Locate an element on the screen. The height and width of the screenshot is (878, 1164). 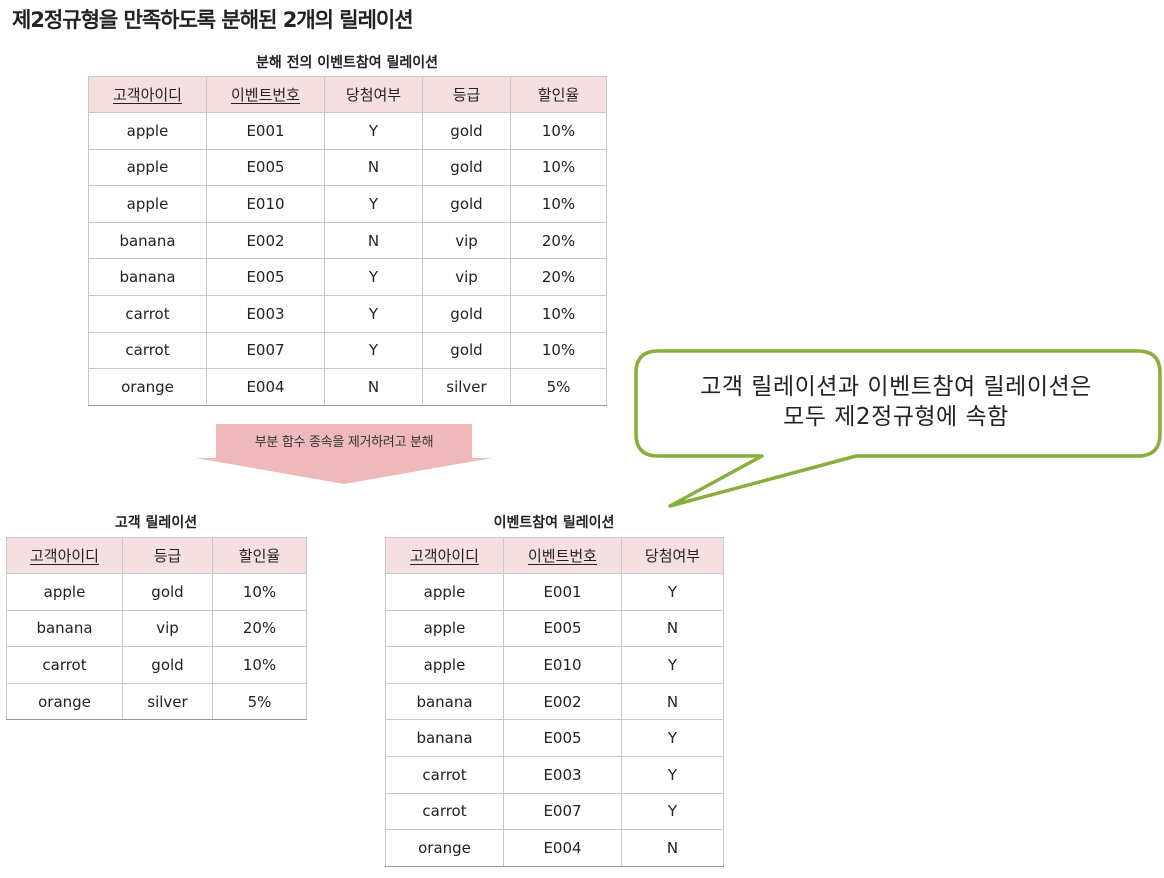
callout-line-2: 모두 제2정규형에 속함 is located at coordinates (896, 417).